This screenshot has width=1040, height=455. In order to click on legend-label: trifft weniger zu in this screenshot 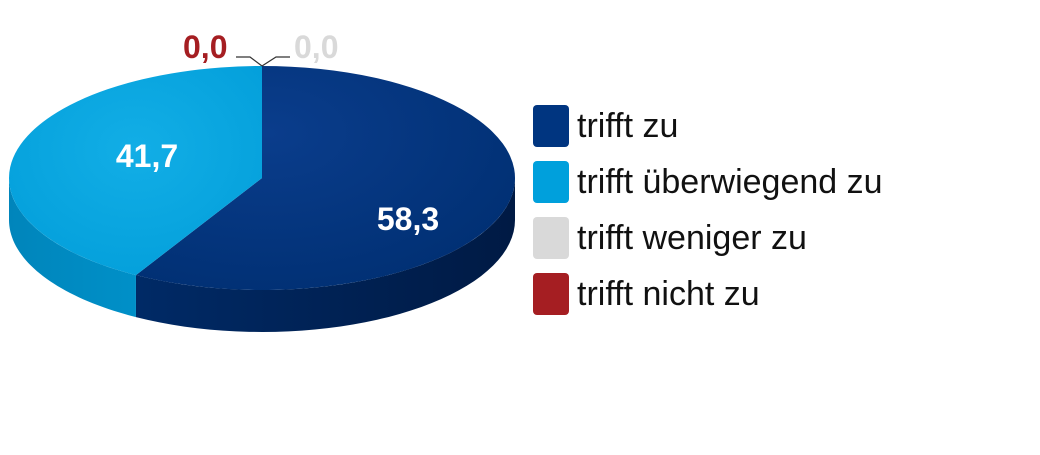, I will do `click(692, 237)`.